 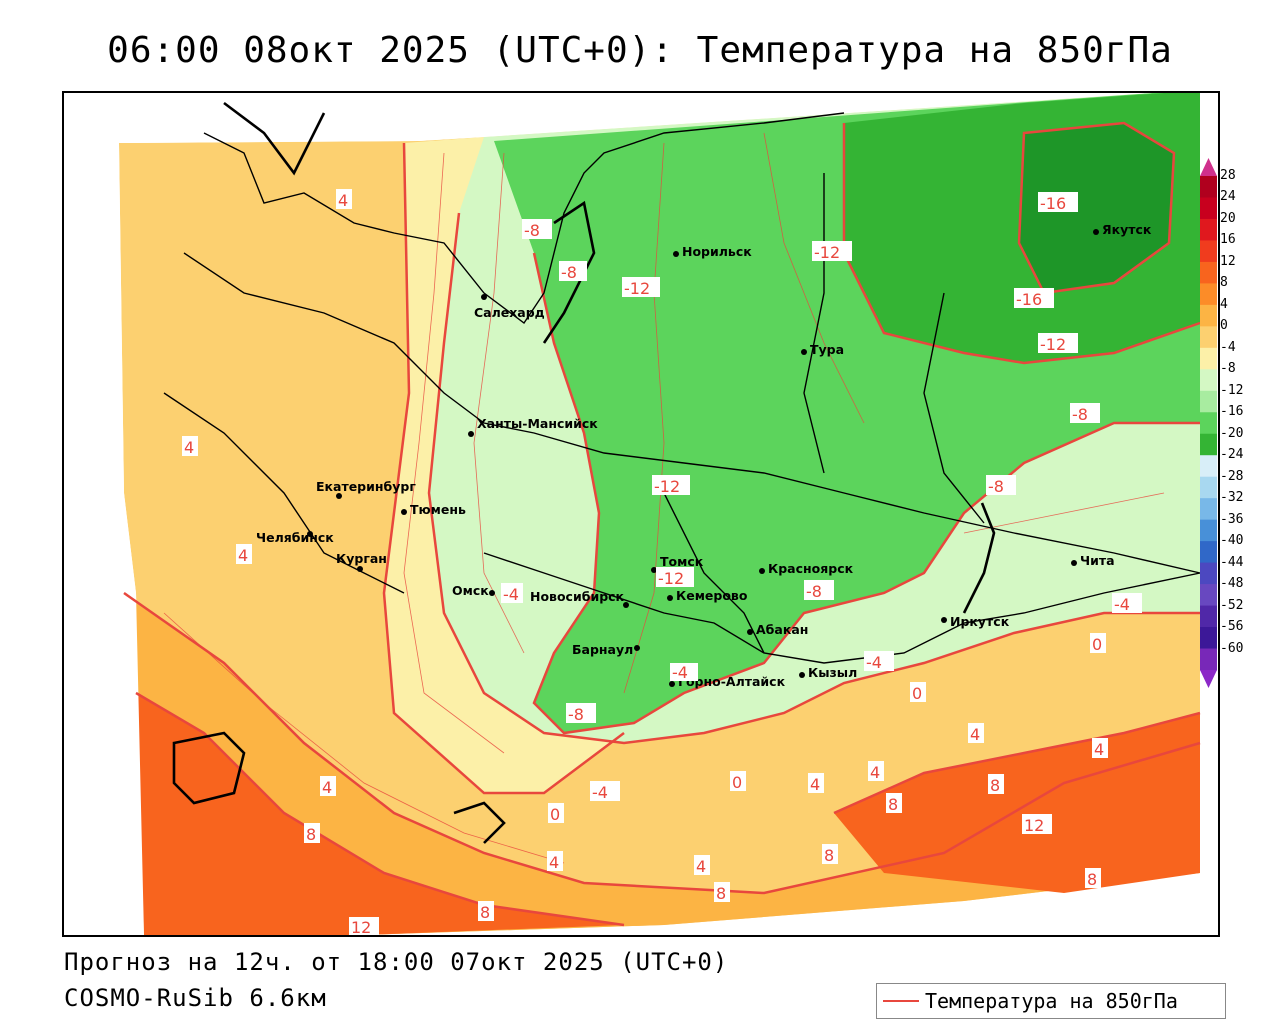 What do you see at coordinates (1208, 167) in the screenshot?
I see `colorbar-top-arrow` at bounding box center [1208, 167].